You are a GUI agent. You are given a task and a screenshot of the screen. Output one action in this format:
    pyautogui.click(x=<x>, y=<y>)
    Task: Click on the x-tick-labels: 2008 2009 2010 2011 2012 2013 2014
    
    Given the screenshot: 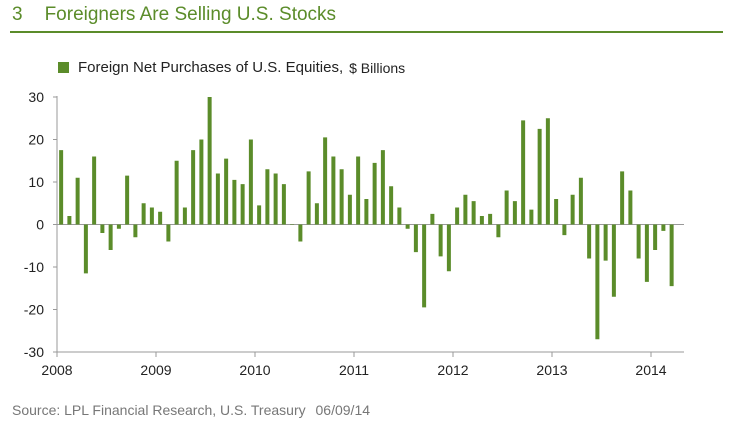 What is the action you would take?
    pyautogui.click(x=353, y=370)
    